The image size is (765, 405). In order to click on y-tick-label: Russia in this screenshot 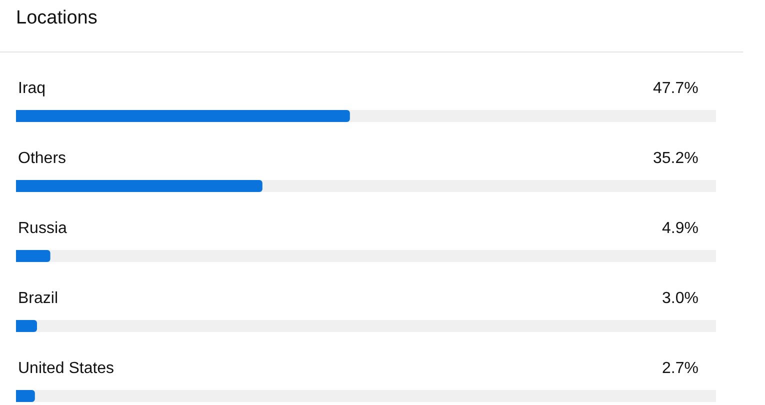, I will do `click(43, 228)`.